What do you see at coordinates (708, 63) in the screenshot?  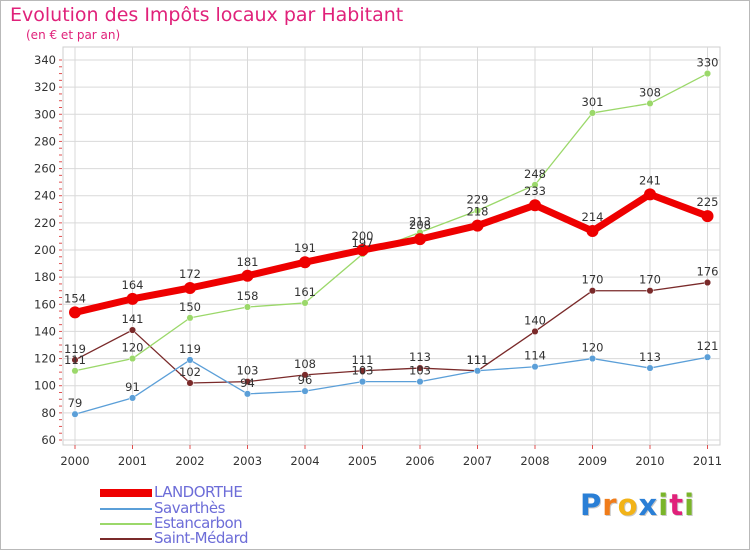 I see `data-label: 330` at bounding box center [708, 63].